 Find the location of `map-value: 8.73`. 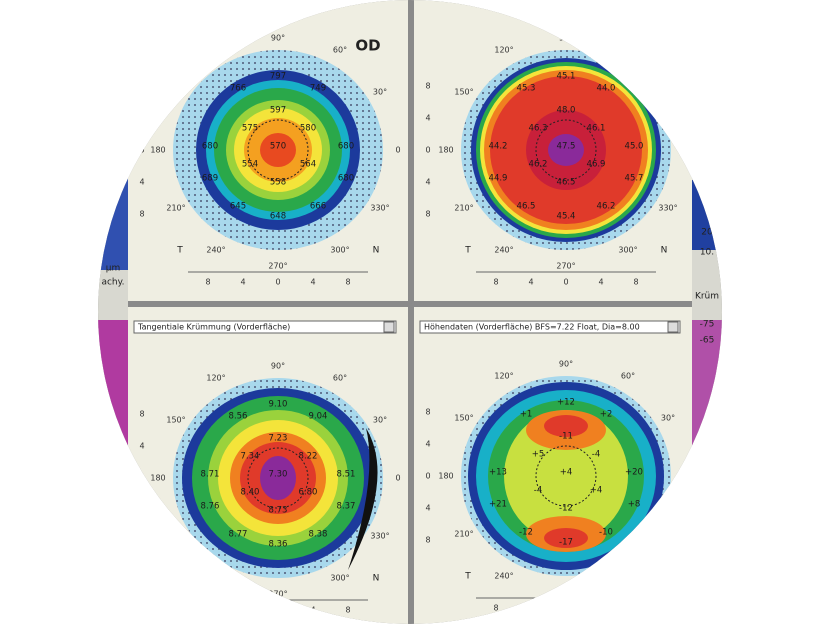

map-value: 8.73 is located at coordinates (278, 511).